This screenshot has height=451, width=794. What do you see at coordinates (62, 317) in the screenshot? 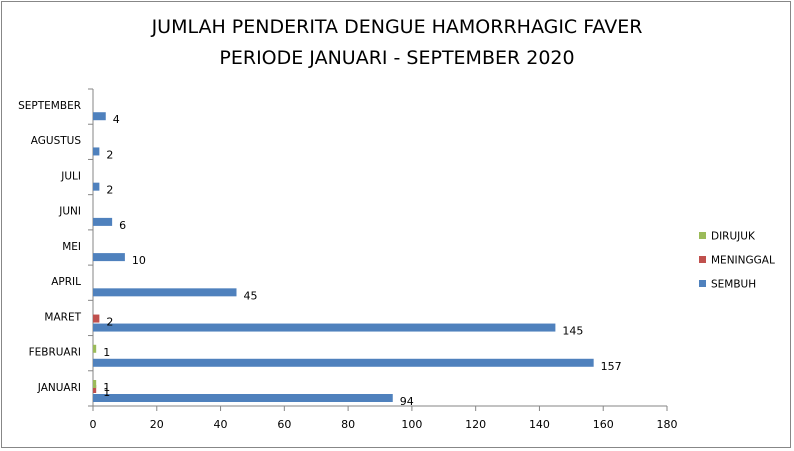
I see `category-label: MARET` at bounding box center [62, 317].